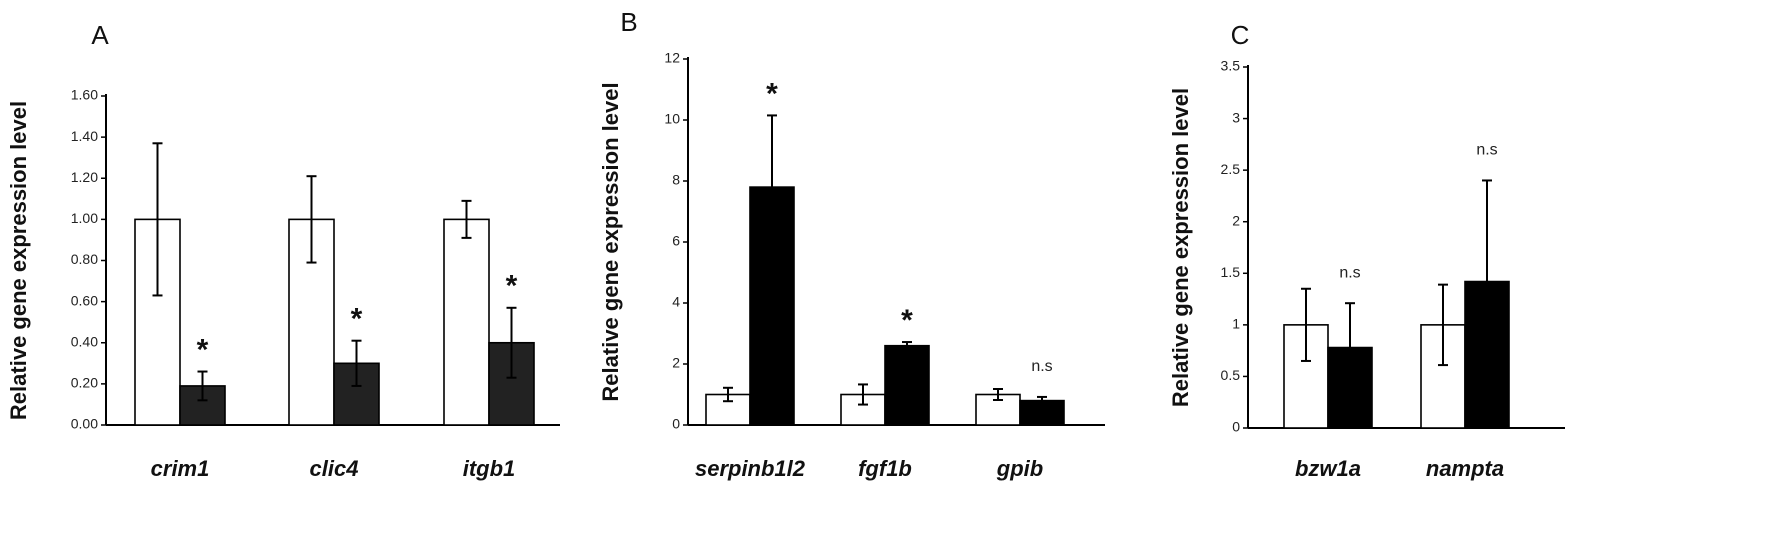 Image resolution: width=1772 pixels, height=544 pixels. Describe the element at coordinates (84, 383) in the screenshot. I see `panel-a-y-tick-label: 0.20` at that location.